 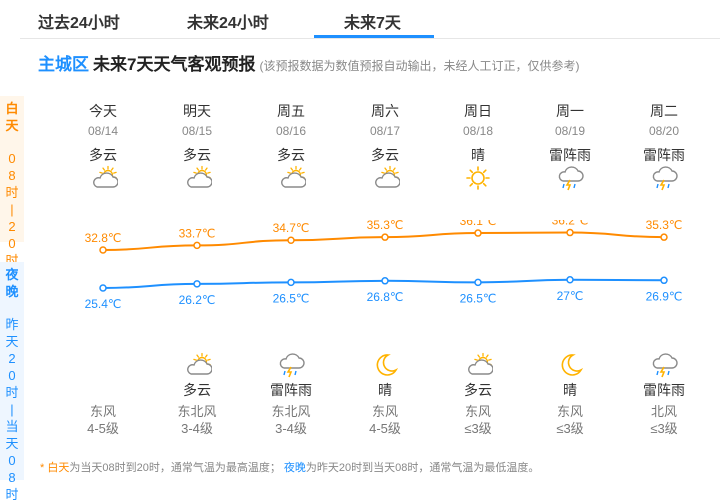 What do you see at coordinates (374, 36) in the screenshot?
I see `active-tab-indicator` at bounding box center [374, 36].